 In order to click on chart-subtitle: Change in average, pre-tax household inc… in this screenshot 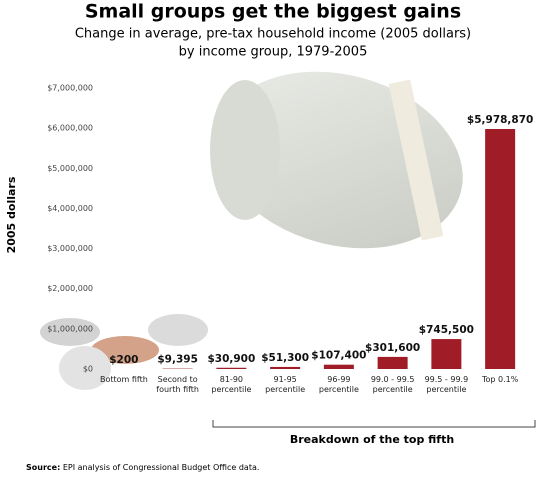, I will do `click(273, 34)`.